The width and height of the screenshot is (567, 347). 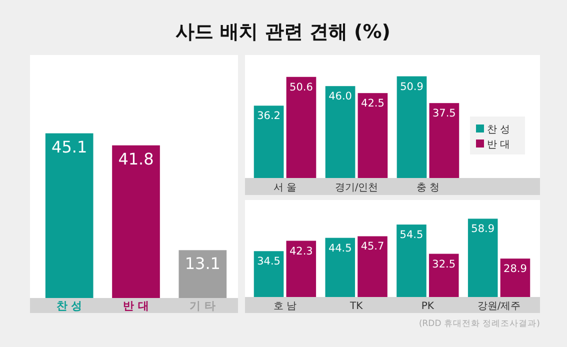 I want to click on x-tick-label: 찬 성, so click(x=69, y=306).